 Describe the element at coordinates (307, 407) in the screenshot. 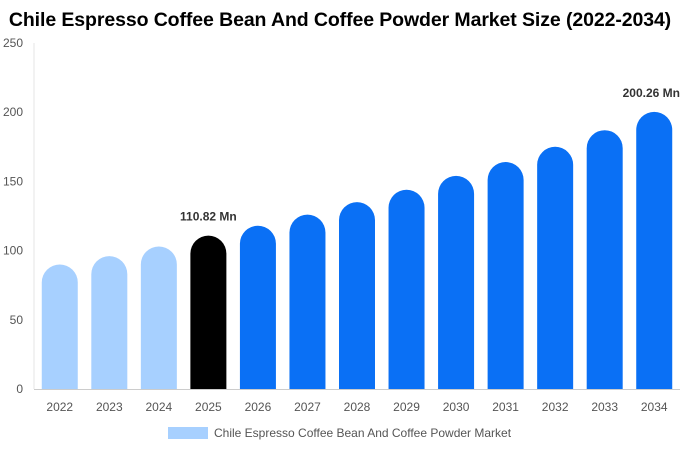

I see `x-tick-label: 2027` at that location.